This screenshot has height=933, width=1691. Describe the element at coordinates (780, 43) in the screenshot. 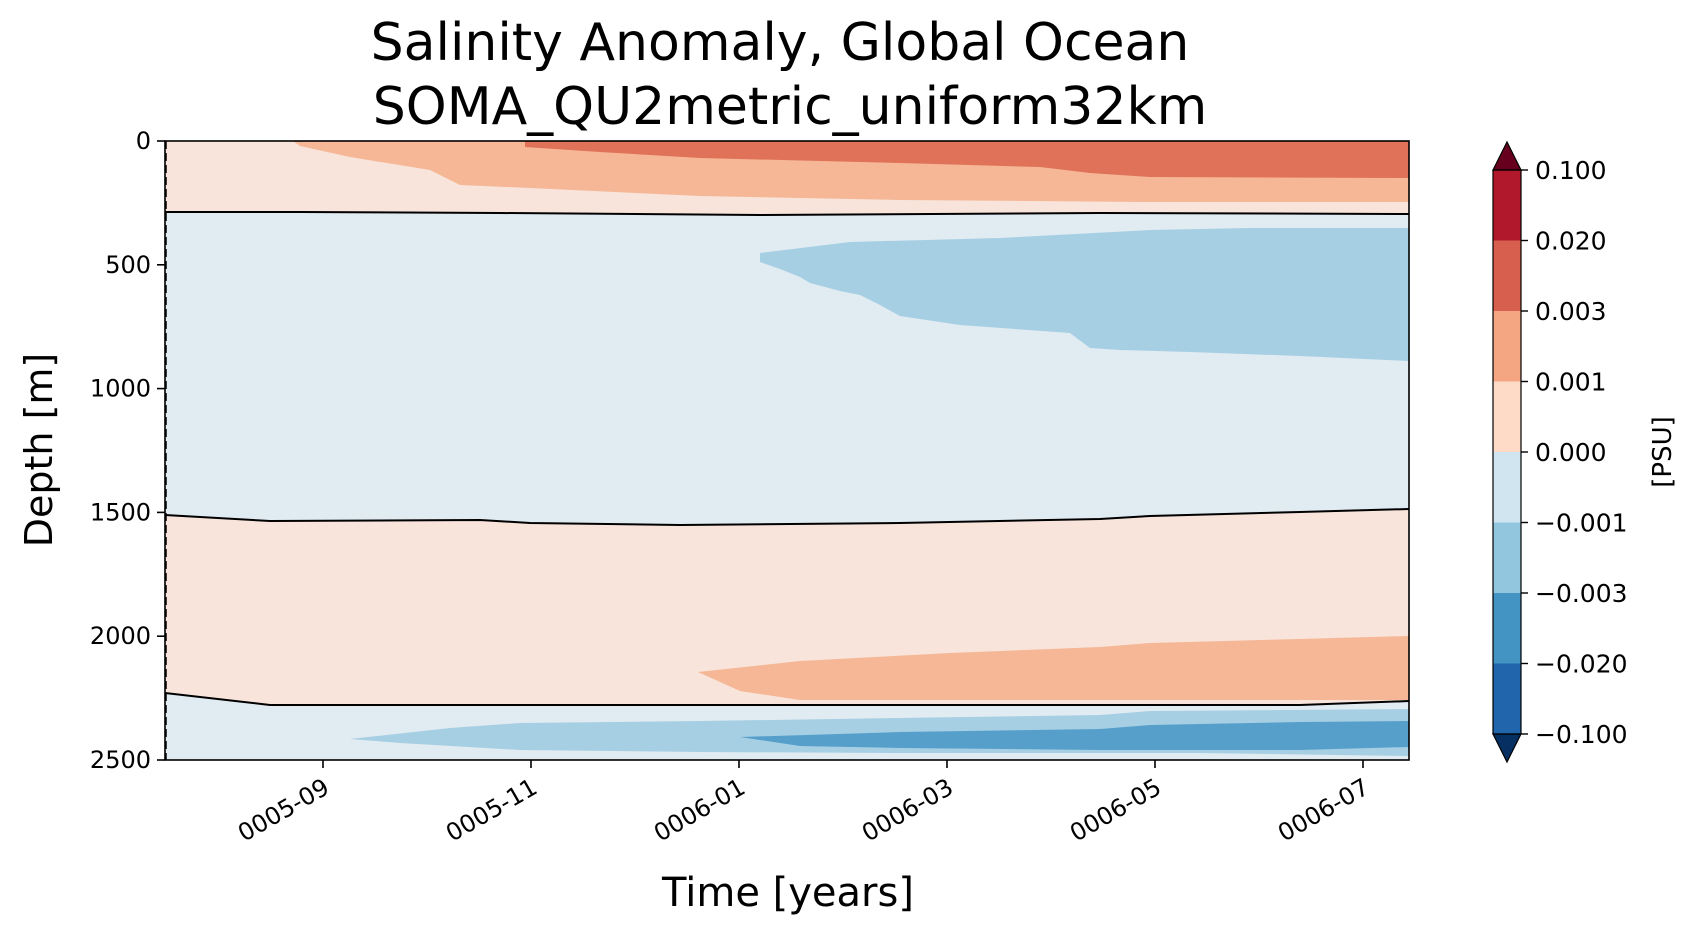

I see `chart-title: Salinity Anomaly, Global Ocean` at that location.